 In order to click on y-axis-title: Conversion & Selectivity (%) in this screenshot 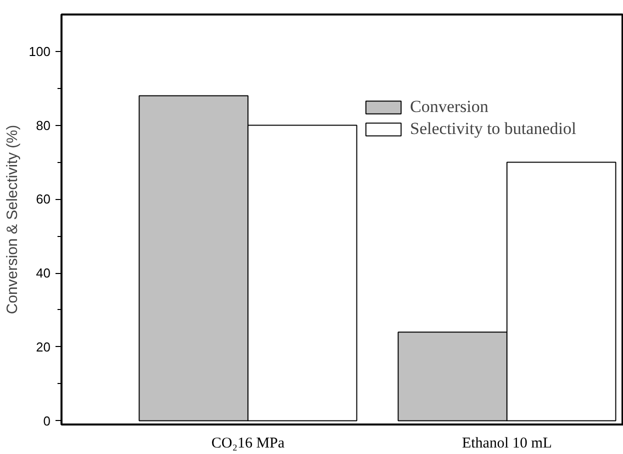, I will do `click(12, 219)`.